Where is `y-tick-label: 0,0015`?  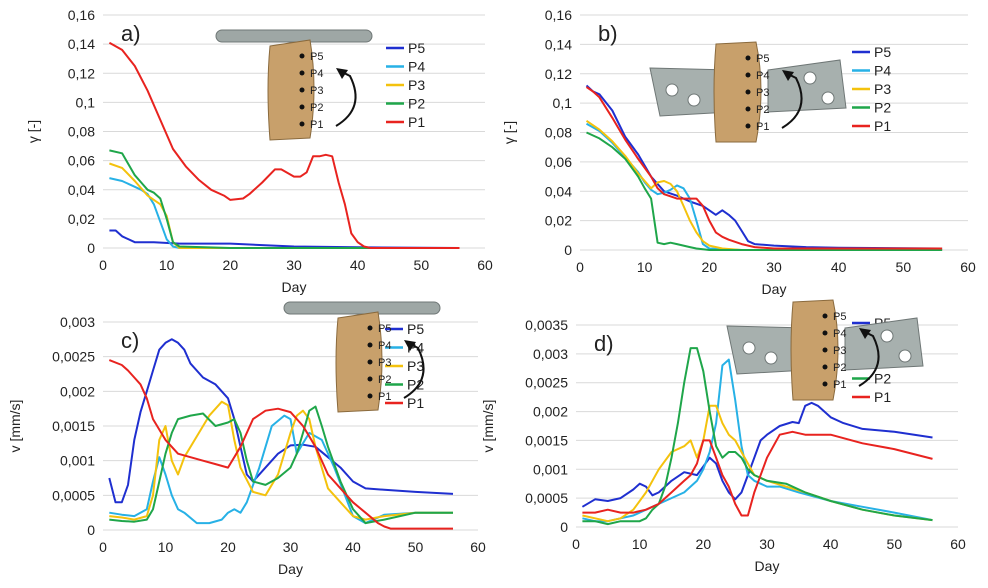 y-tick-label: 0,0015 is located at coordinates (546, 440).